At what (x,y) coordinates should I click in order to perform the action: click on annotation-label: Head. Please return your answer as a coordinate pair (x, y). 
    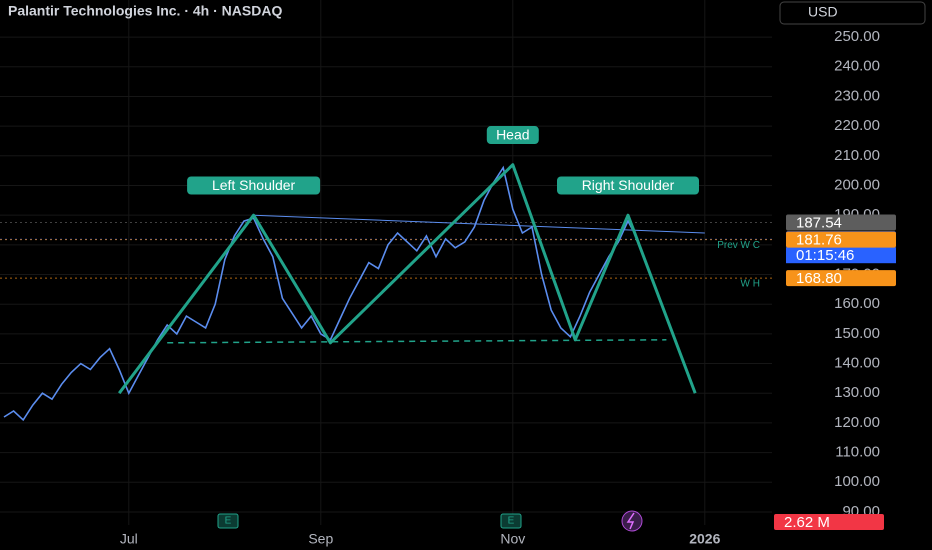
    Looking at the image, I should click on (512, 135).